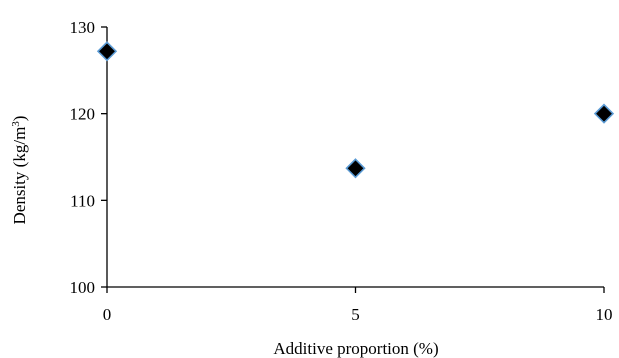 The width and height of the screenshot is (619, 358). I want to click on x-axis-title: Additive proportion (%), so click(355, 348).